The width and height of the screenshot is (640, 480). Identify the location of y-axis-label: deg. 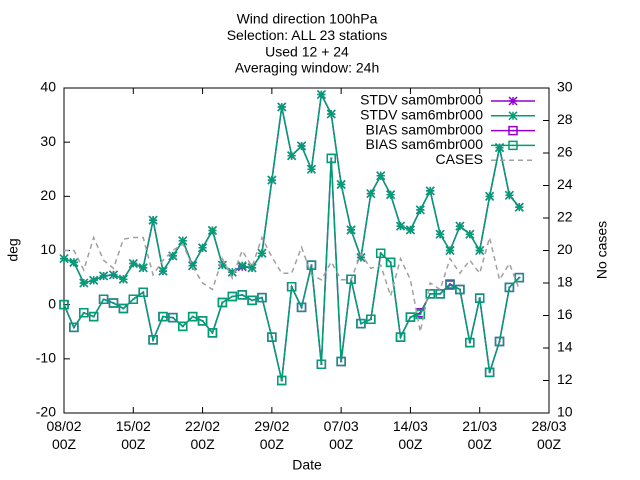
(13, 249).